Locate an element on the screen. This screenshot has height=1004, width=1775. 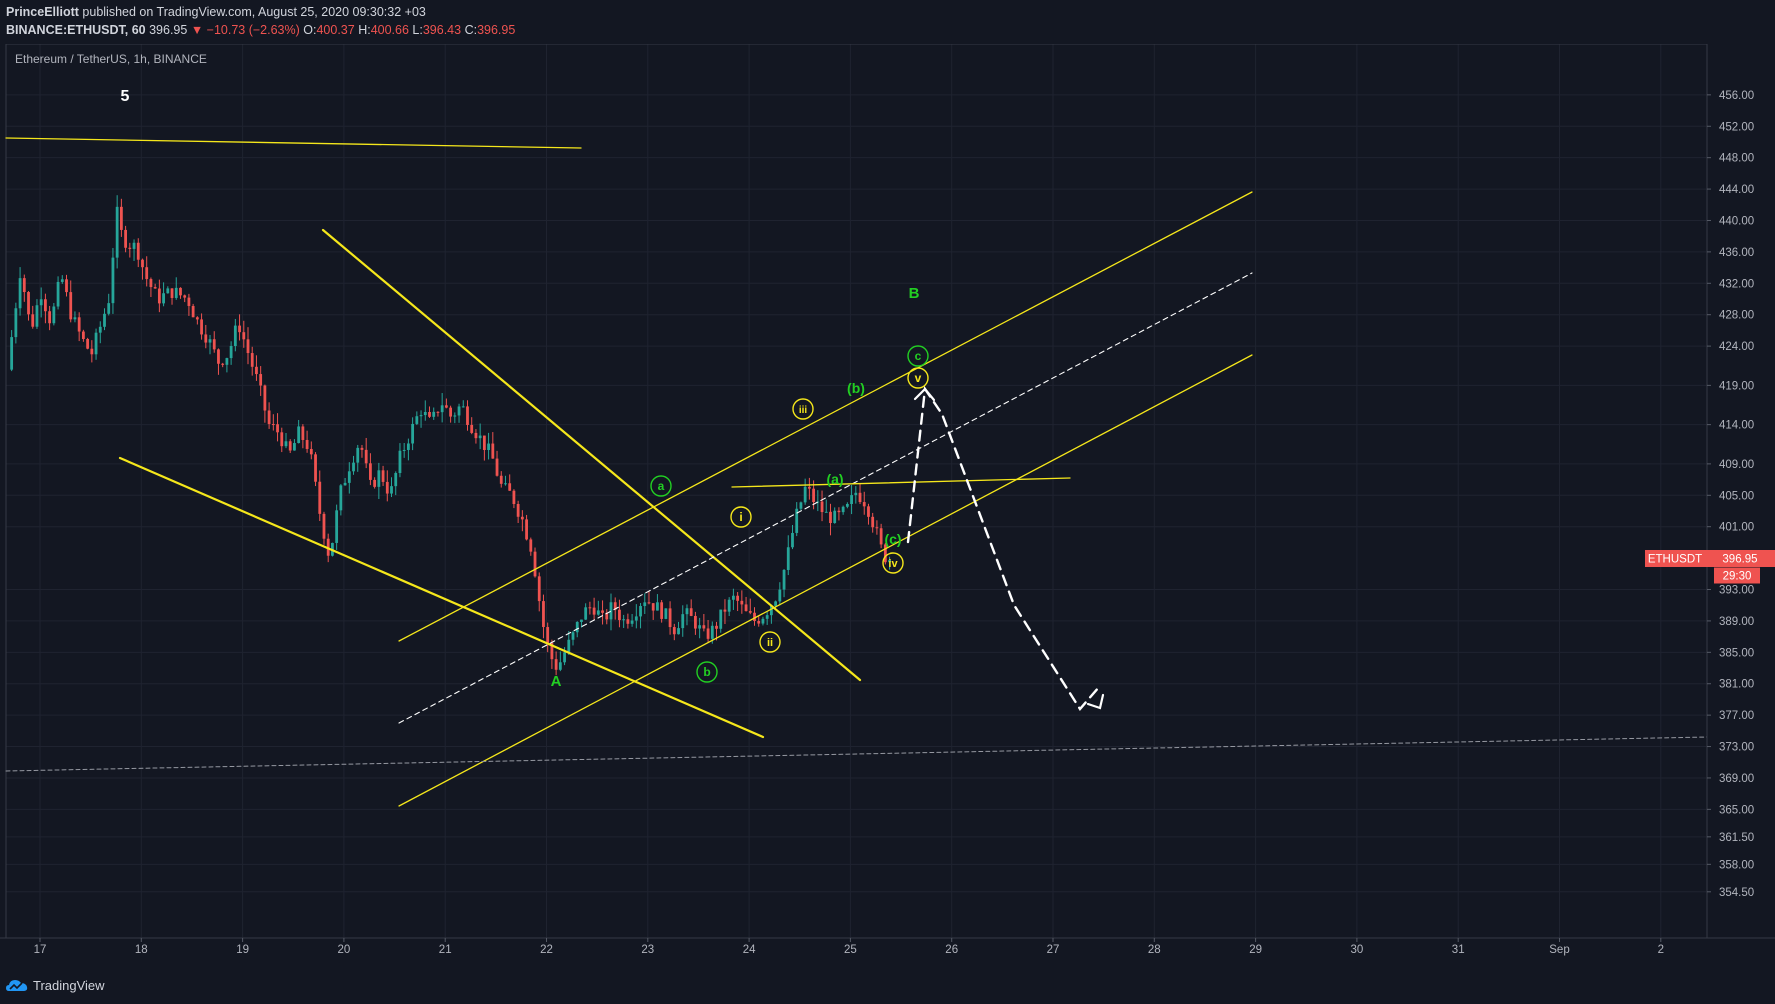
wave-circle-c-text: c is located at coordinates (918, 356).